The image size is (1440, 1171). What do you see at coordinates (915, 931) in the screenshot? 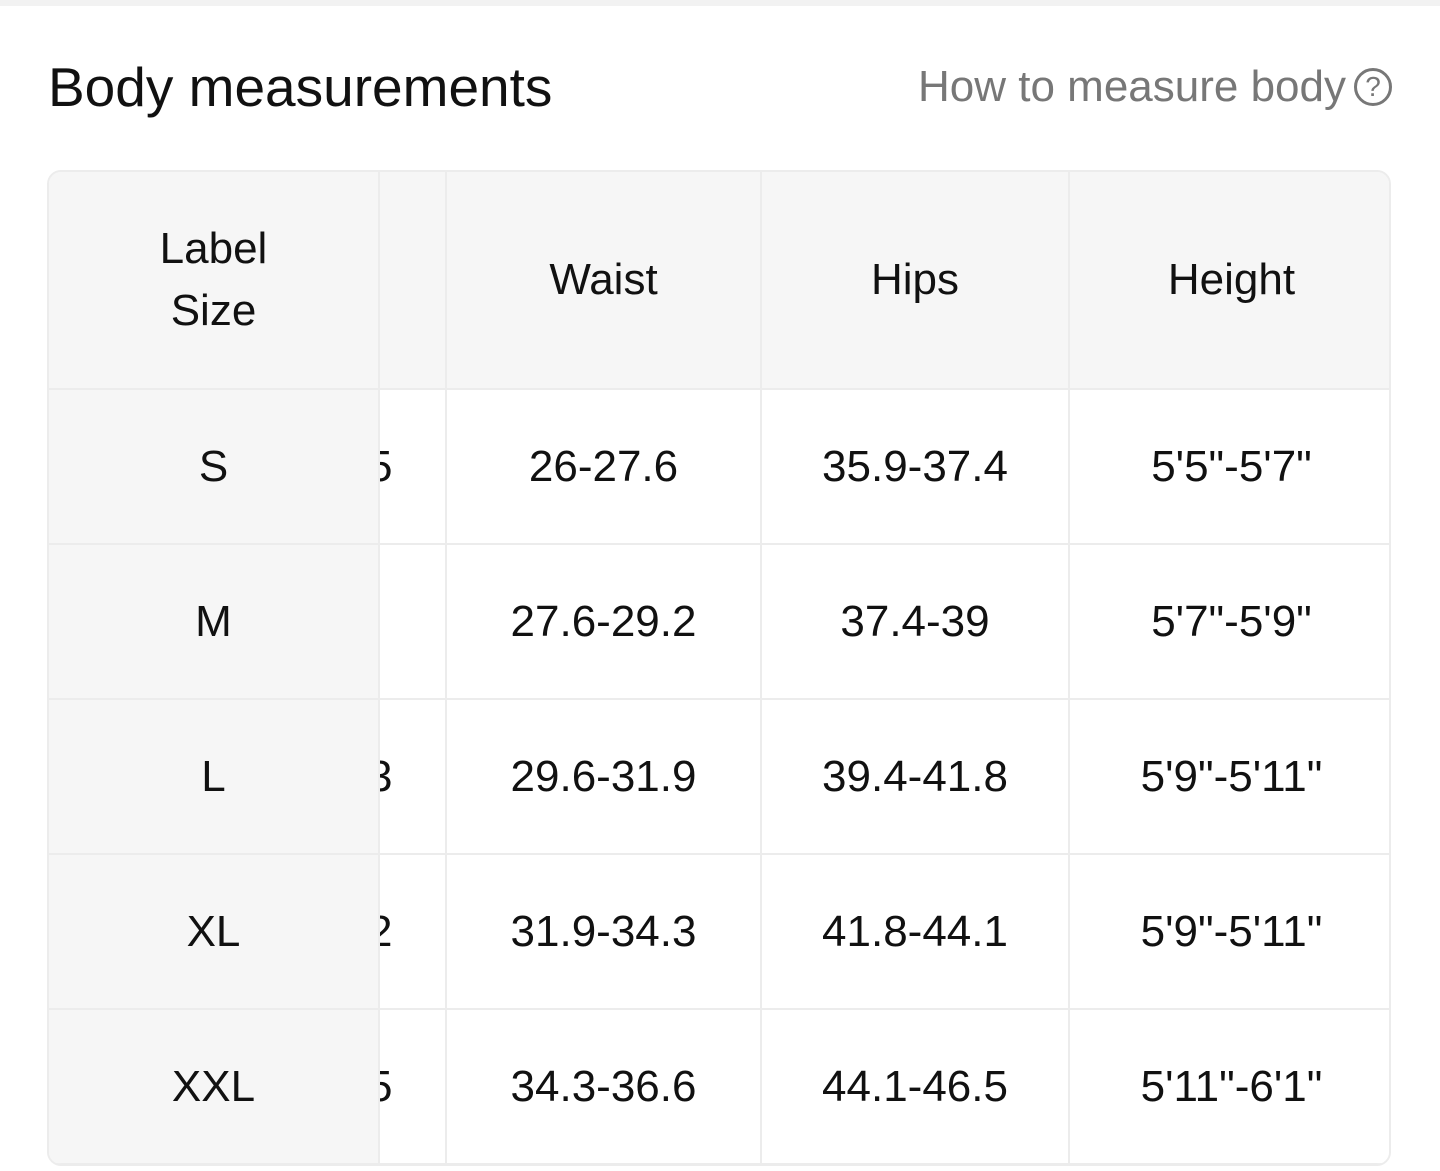
I see `cell-hips: 41.8-44.1` at bounding box center [915, 931].